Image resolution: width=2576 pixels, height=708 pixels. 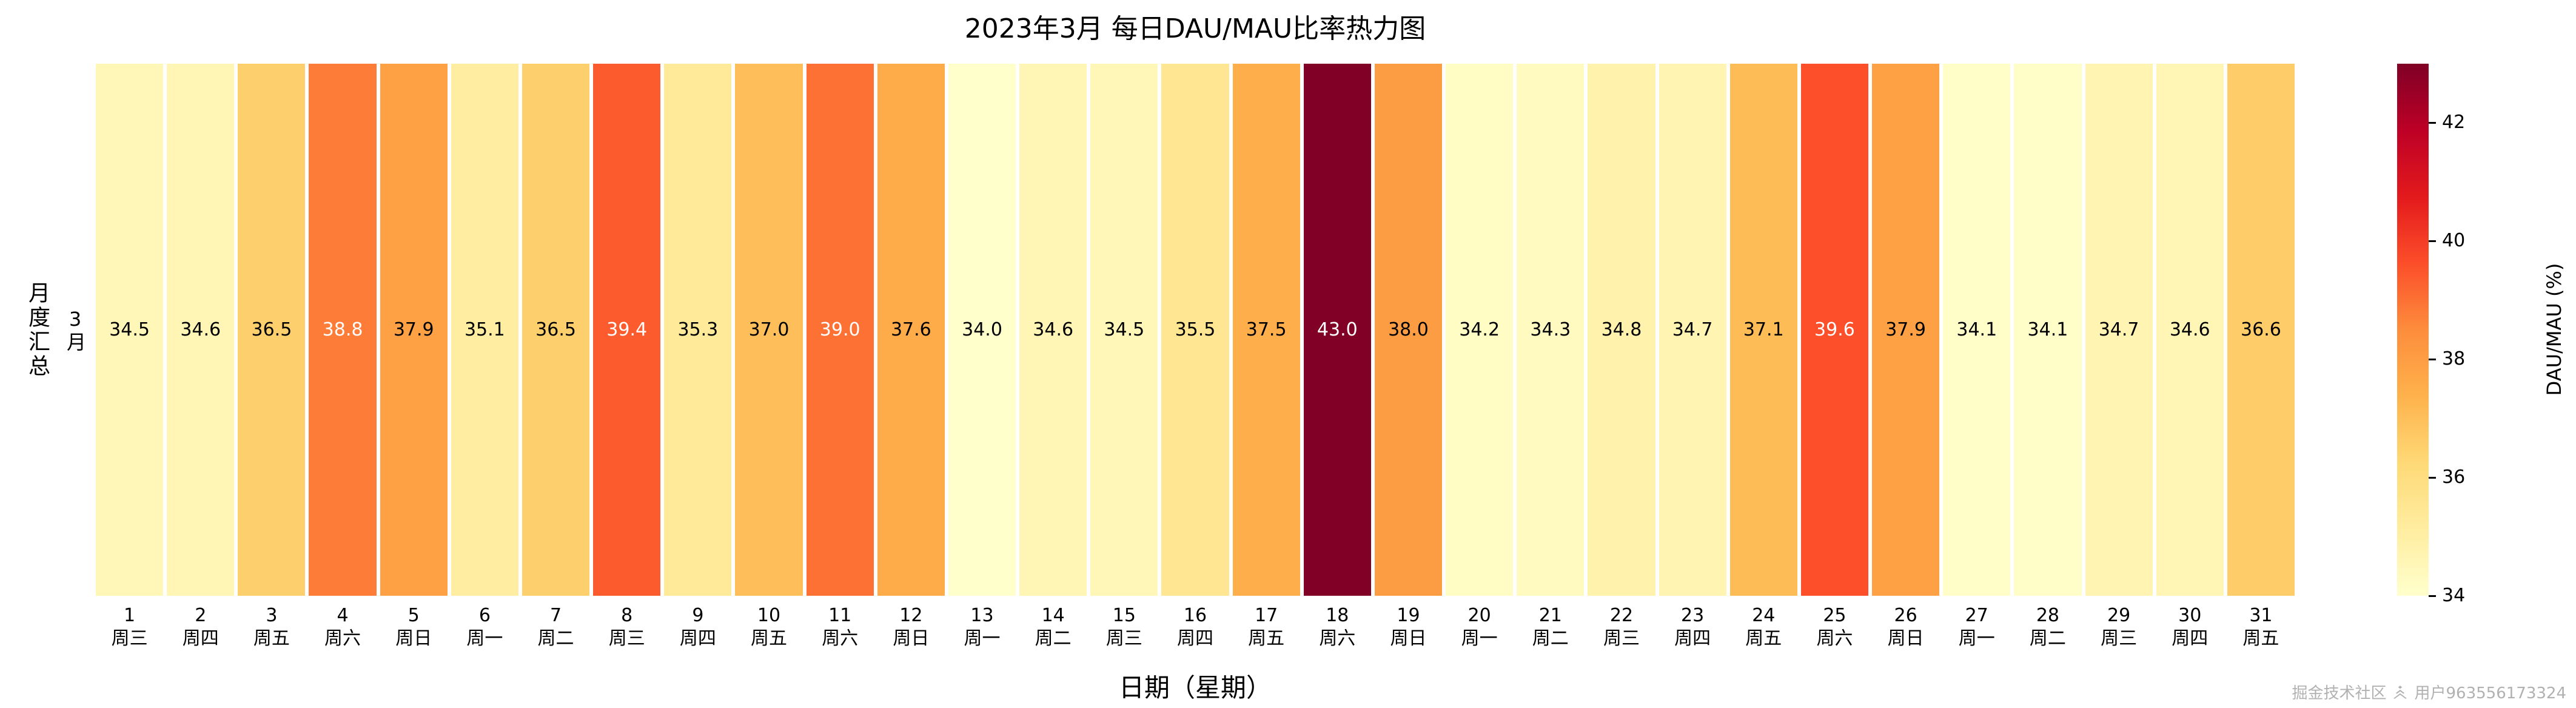 I want to click on x-tick-day-2: 2 周四, so click(x=200, y=627).